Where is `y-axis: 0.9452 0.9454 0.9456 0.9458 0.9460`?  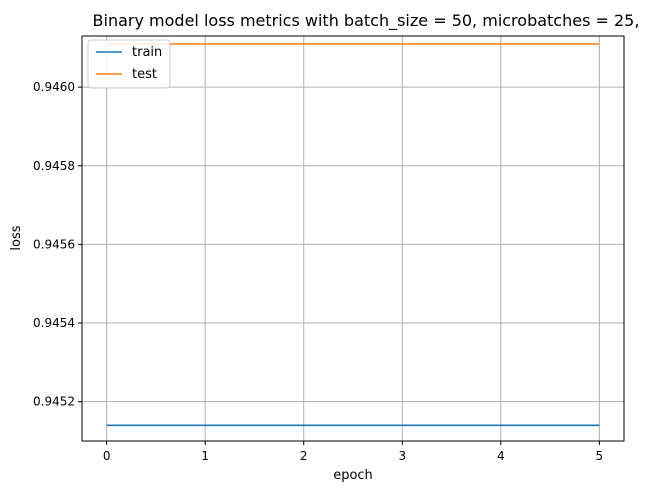
y-axis: 0.9452 0.9454 0.9456 0.9458 0.9460 is located at coordinates (57, 244).